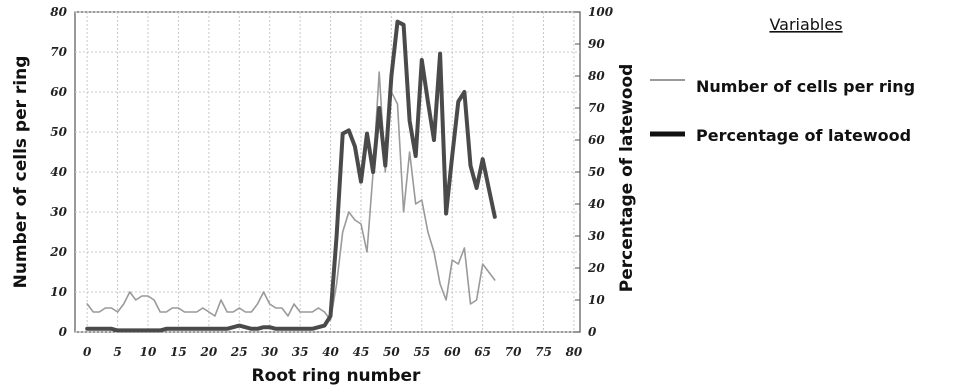 This screenshot has height=389, width=956. What do you see at coordinates (421, 352) in the screenshot?
I see `x-tick-label: 55` at bounding box center [421, 352].